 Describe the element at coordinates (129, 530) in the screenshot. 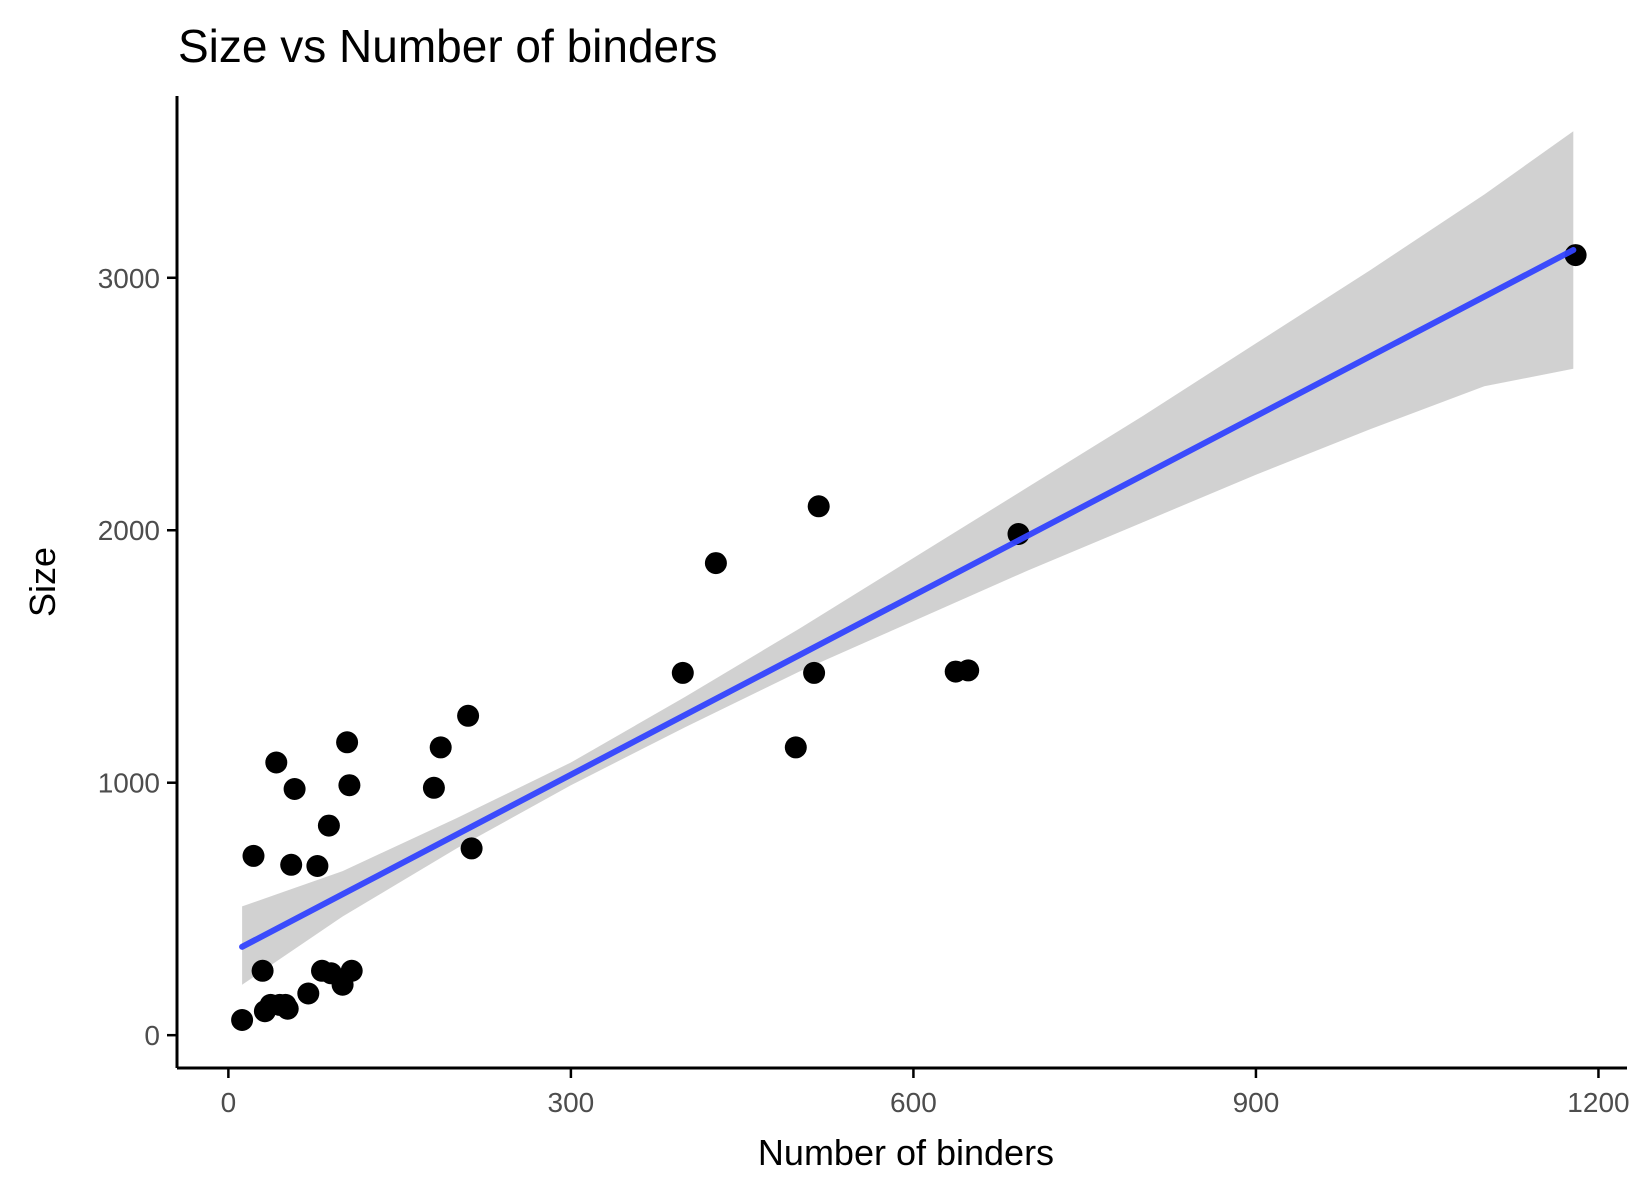

I see `y-tick-label-2: 2000` at that location.